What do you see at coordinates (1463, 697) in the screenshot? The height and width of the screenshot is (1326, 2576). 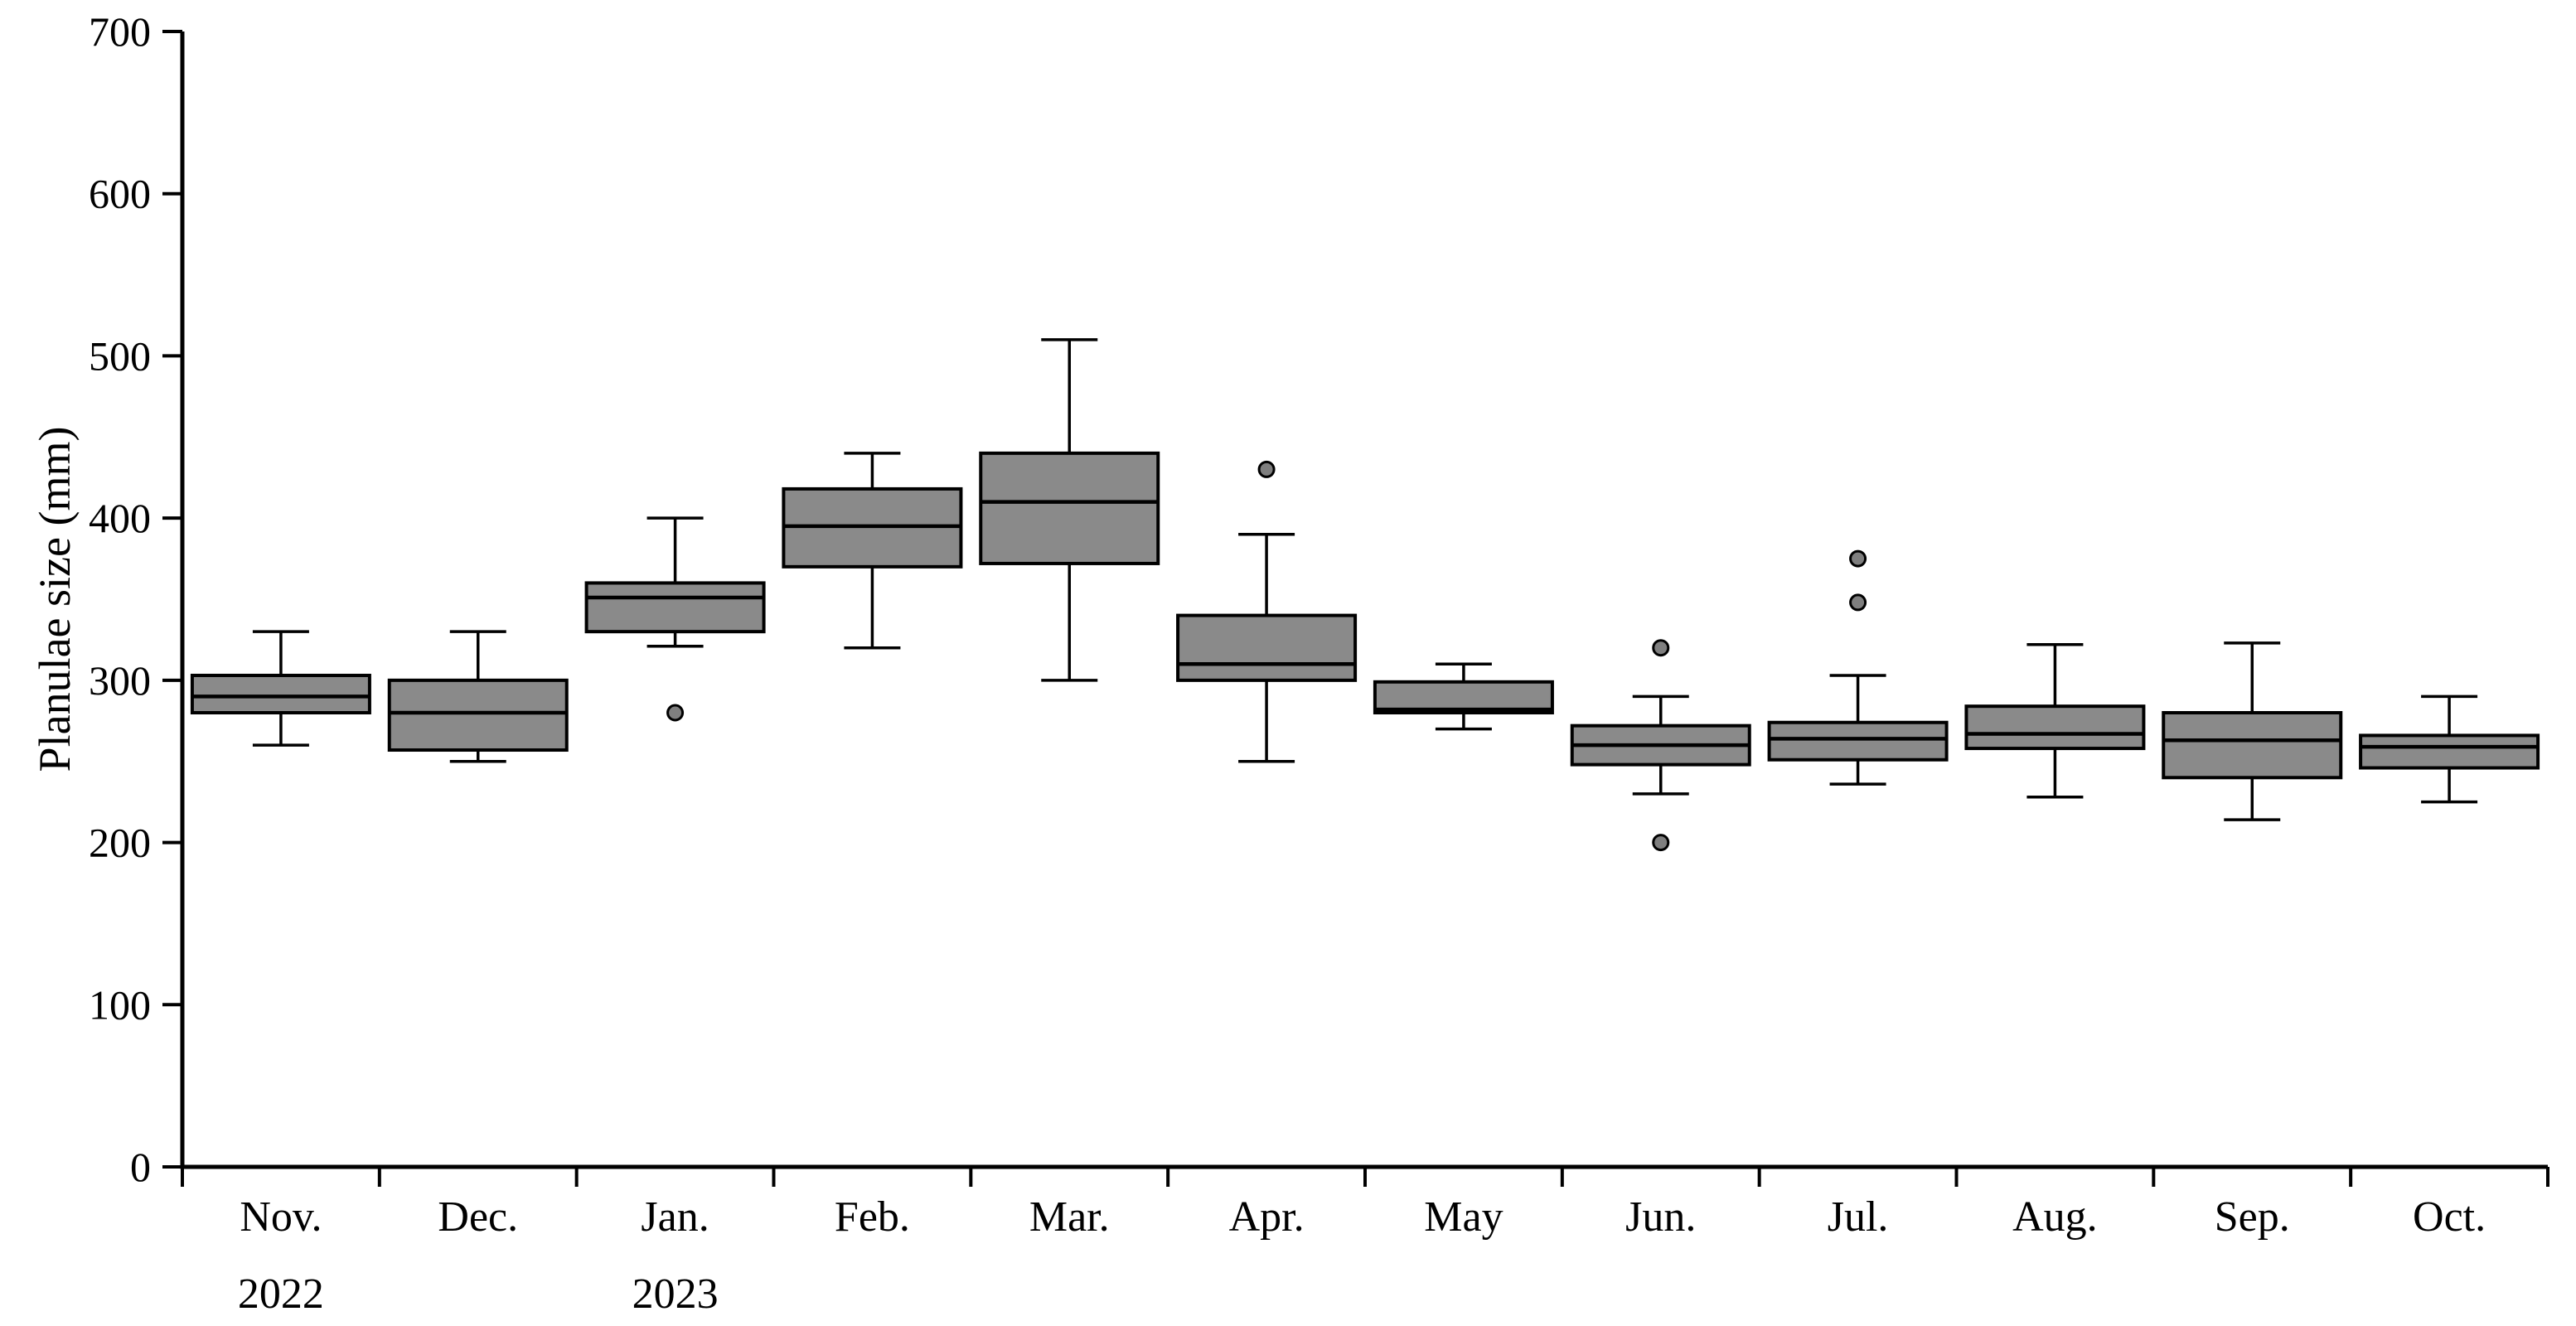 I see `box-May` at bounding box center [1463, 697].